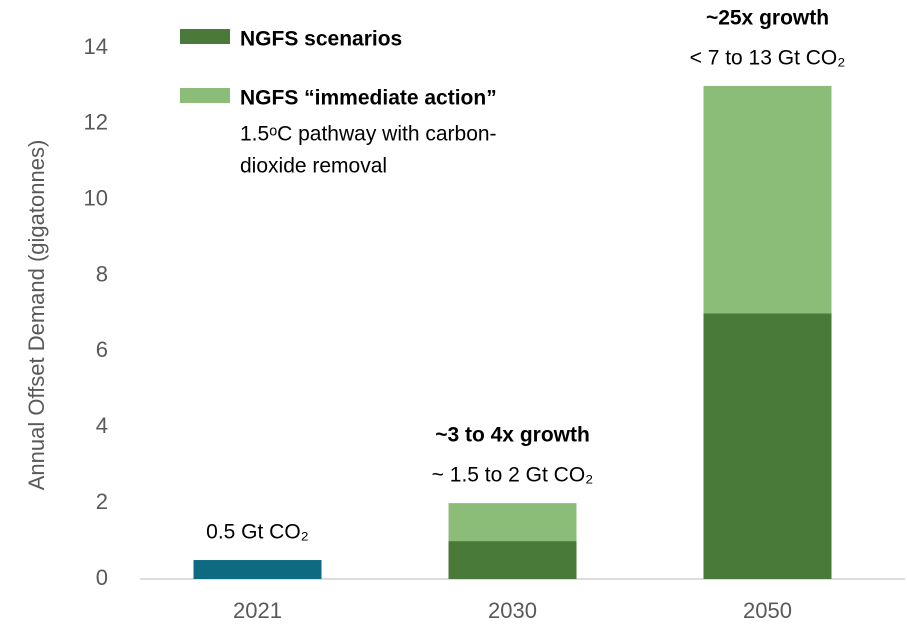 This screenshot has width=907, height=633. I want to click on legend-description: dioxide removal, so click(313, 166).